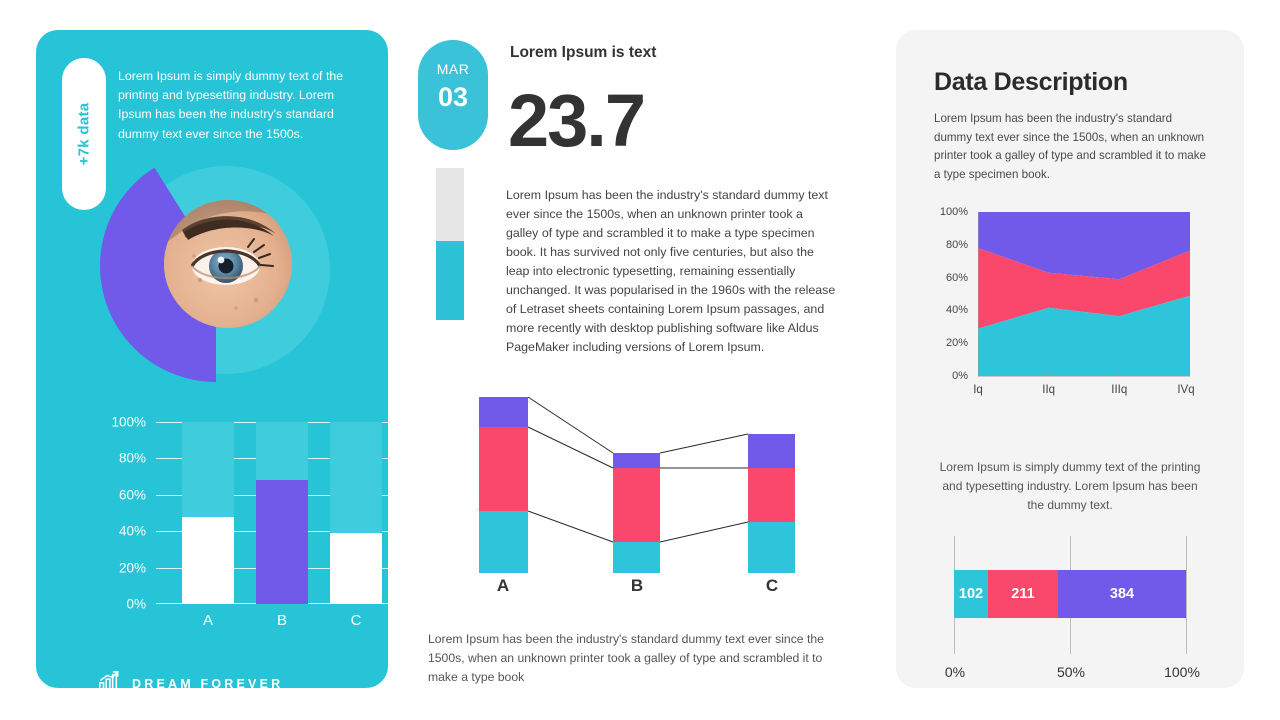 Image resolution: width=1280 pixels, height=720 pixels. What do you see at coordinates (109, 683) in the screenshot?
I see `bar-chart-growth-icon` at bounding box center [109, 683].